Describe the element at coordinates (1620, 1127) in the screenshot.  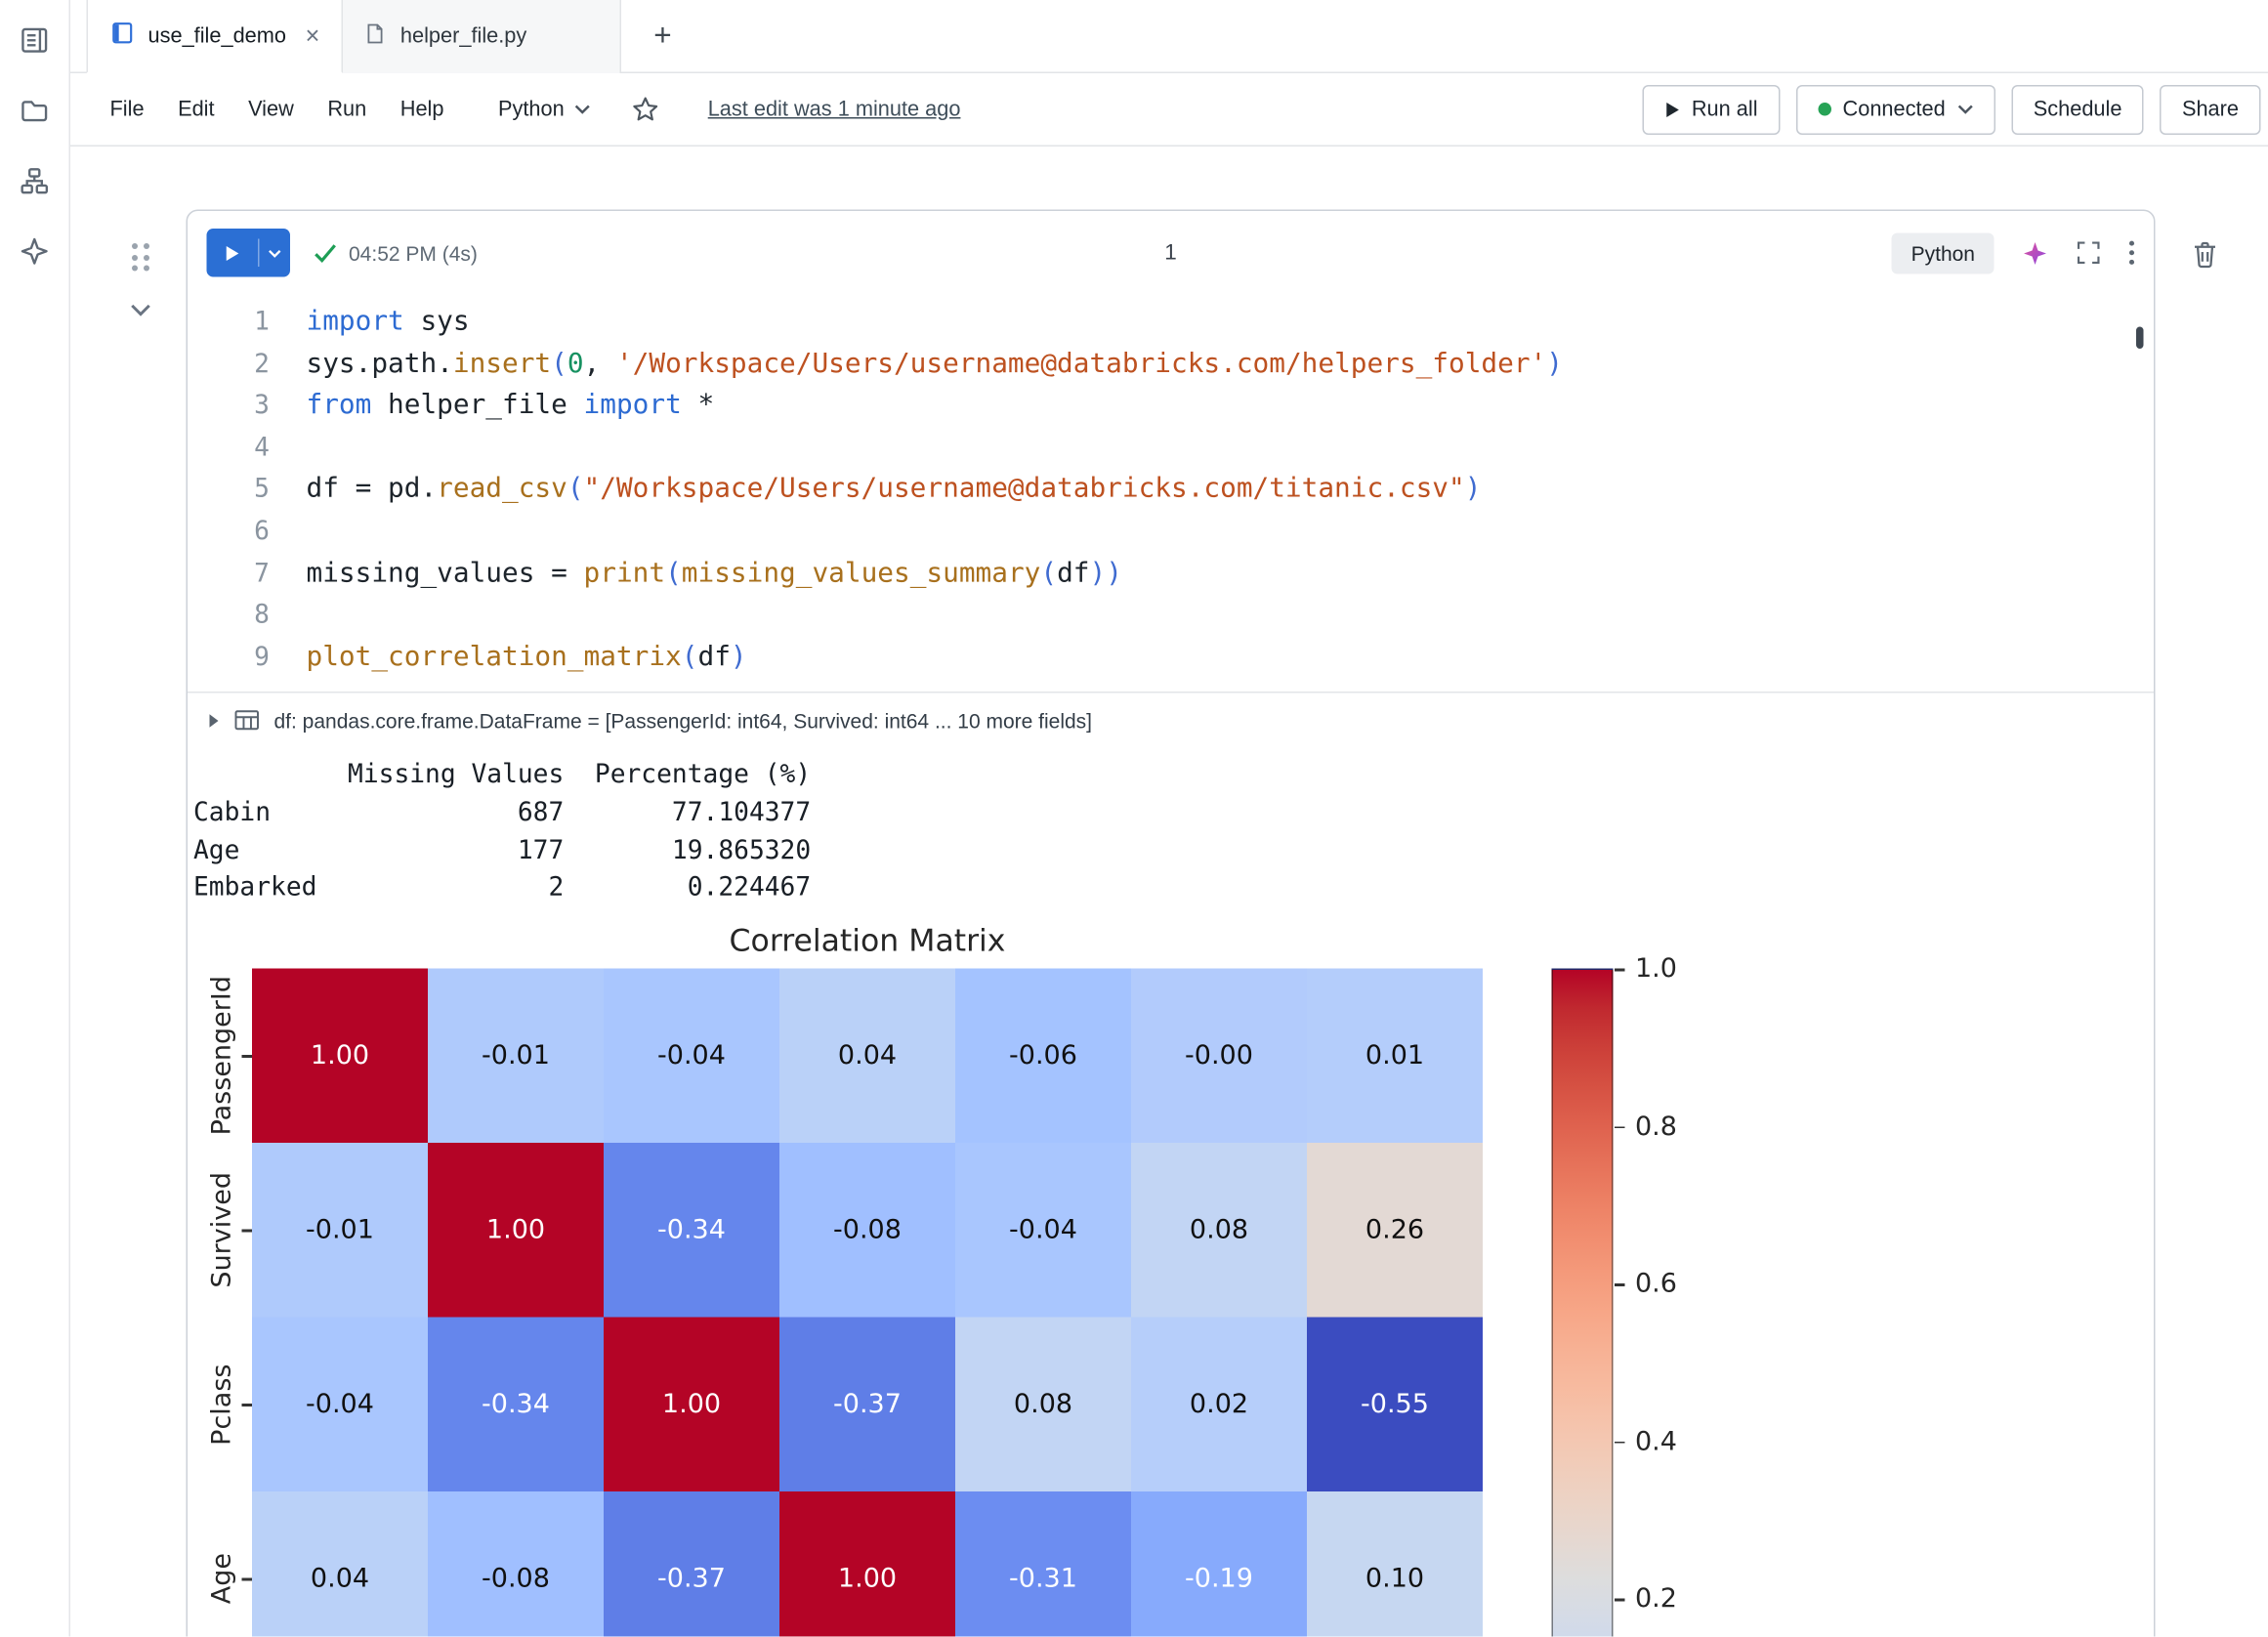
I see `colorbar-tick` at that location.